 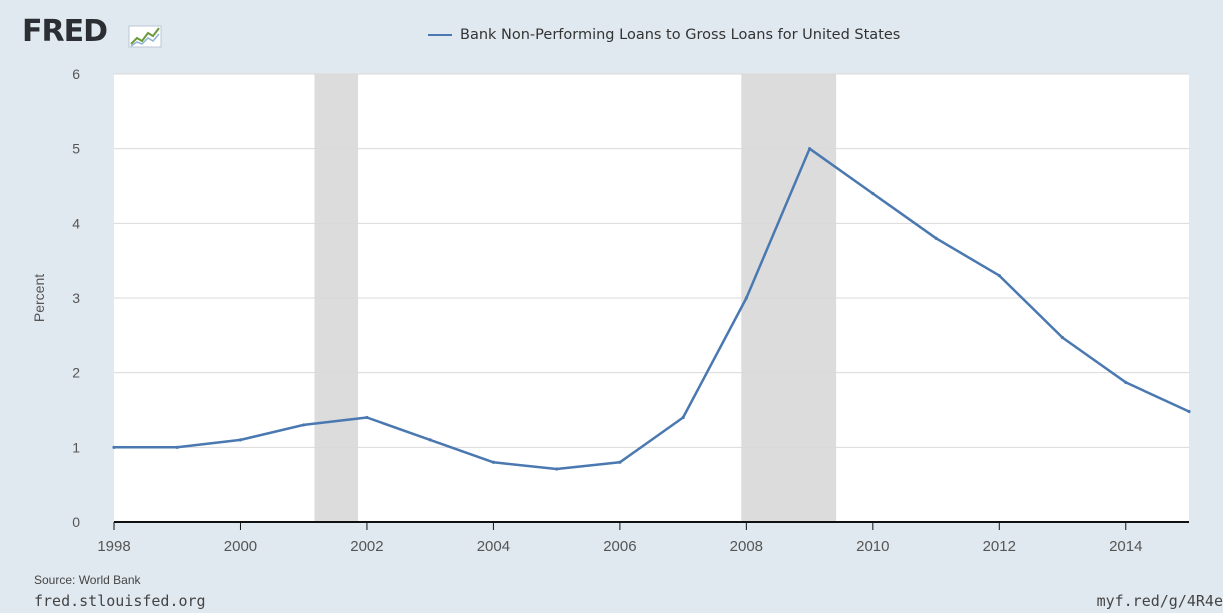 I want to click on data-point-2012, so click(x=999, y=276).